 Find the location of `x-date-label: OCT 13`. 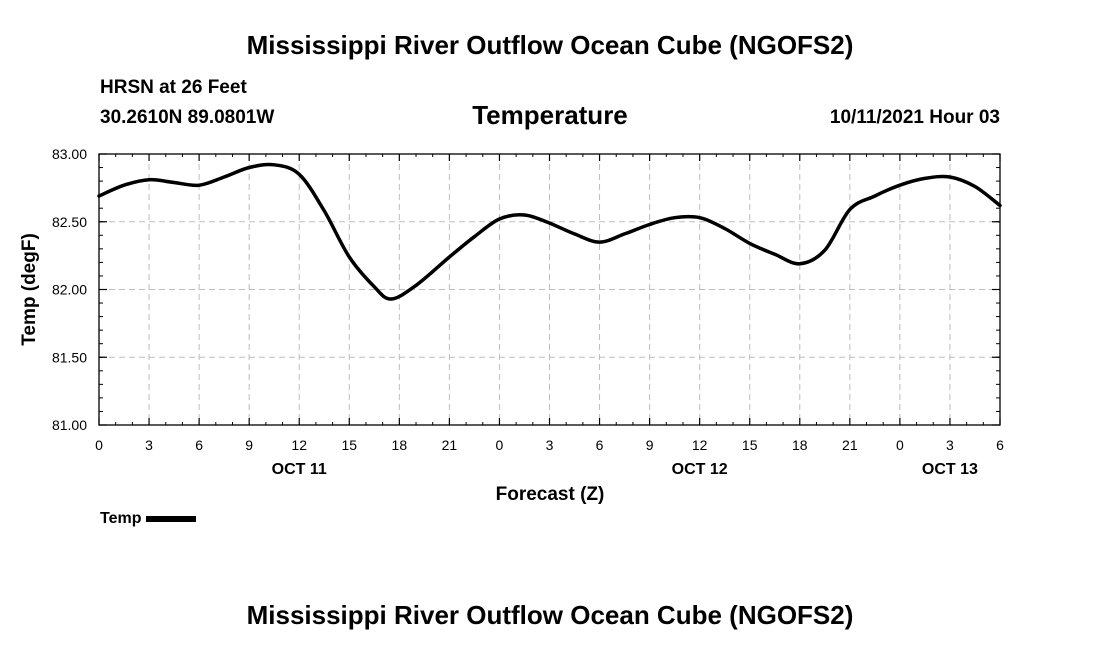

x-date-label: OCT 13 is located at coordinates (950, 469).